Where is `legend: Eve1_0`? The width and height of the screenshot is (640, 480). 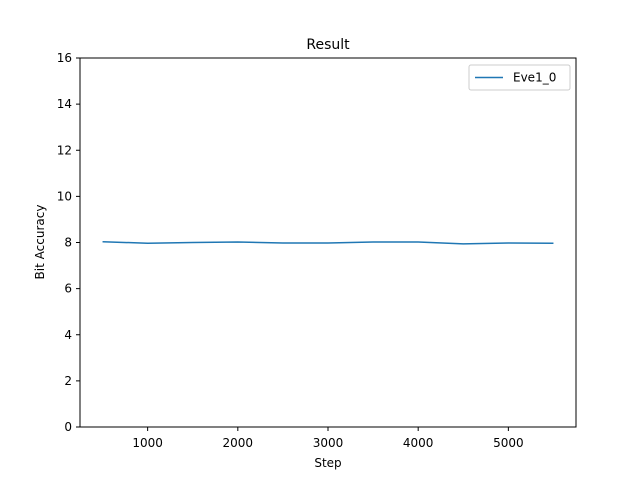 legend: Eve1_0 is located at coordinates (519, 77).